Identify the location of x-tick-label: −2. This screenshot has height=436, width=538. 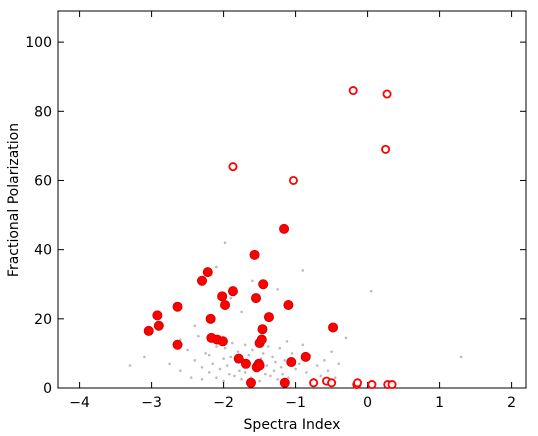
(223, 403).